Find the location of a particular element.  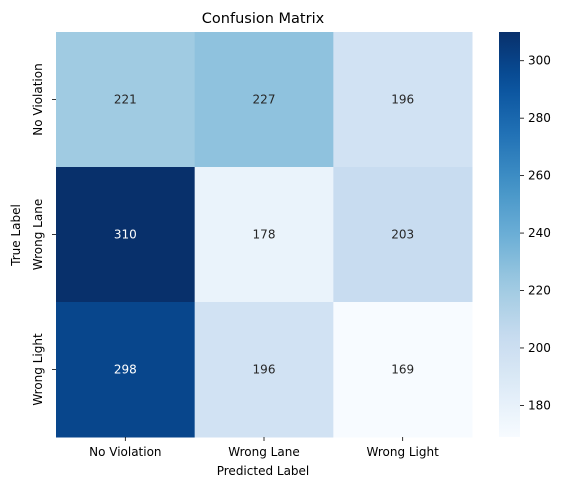

cell-value-label: 169 is located at coordinates (402, 370).